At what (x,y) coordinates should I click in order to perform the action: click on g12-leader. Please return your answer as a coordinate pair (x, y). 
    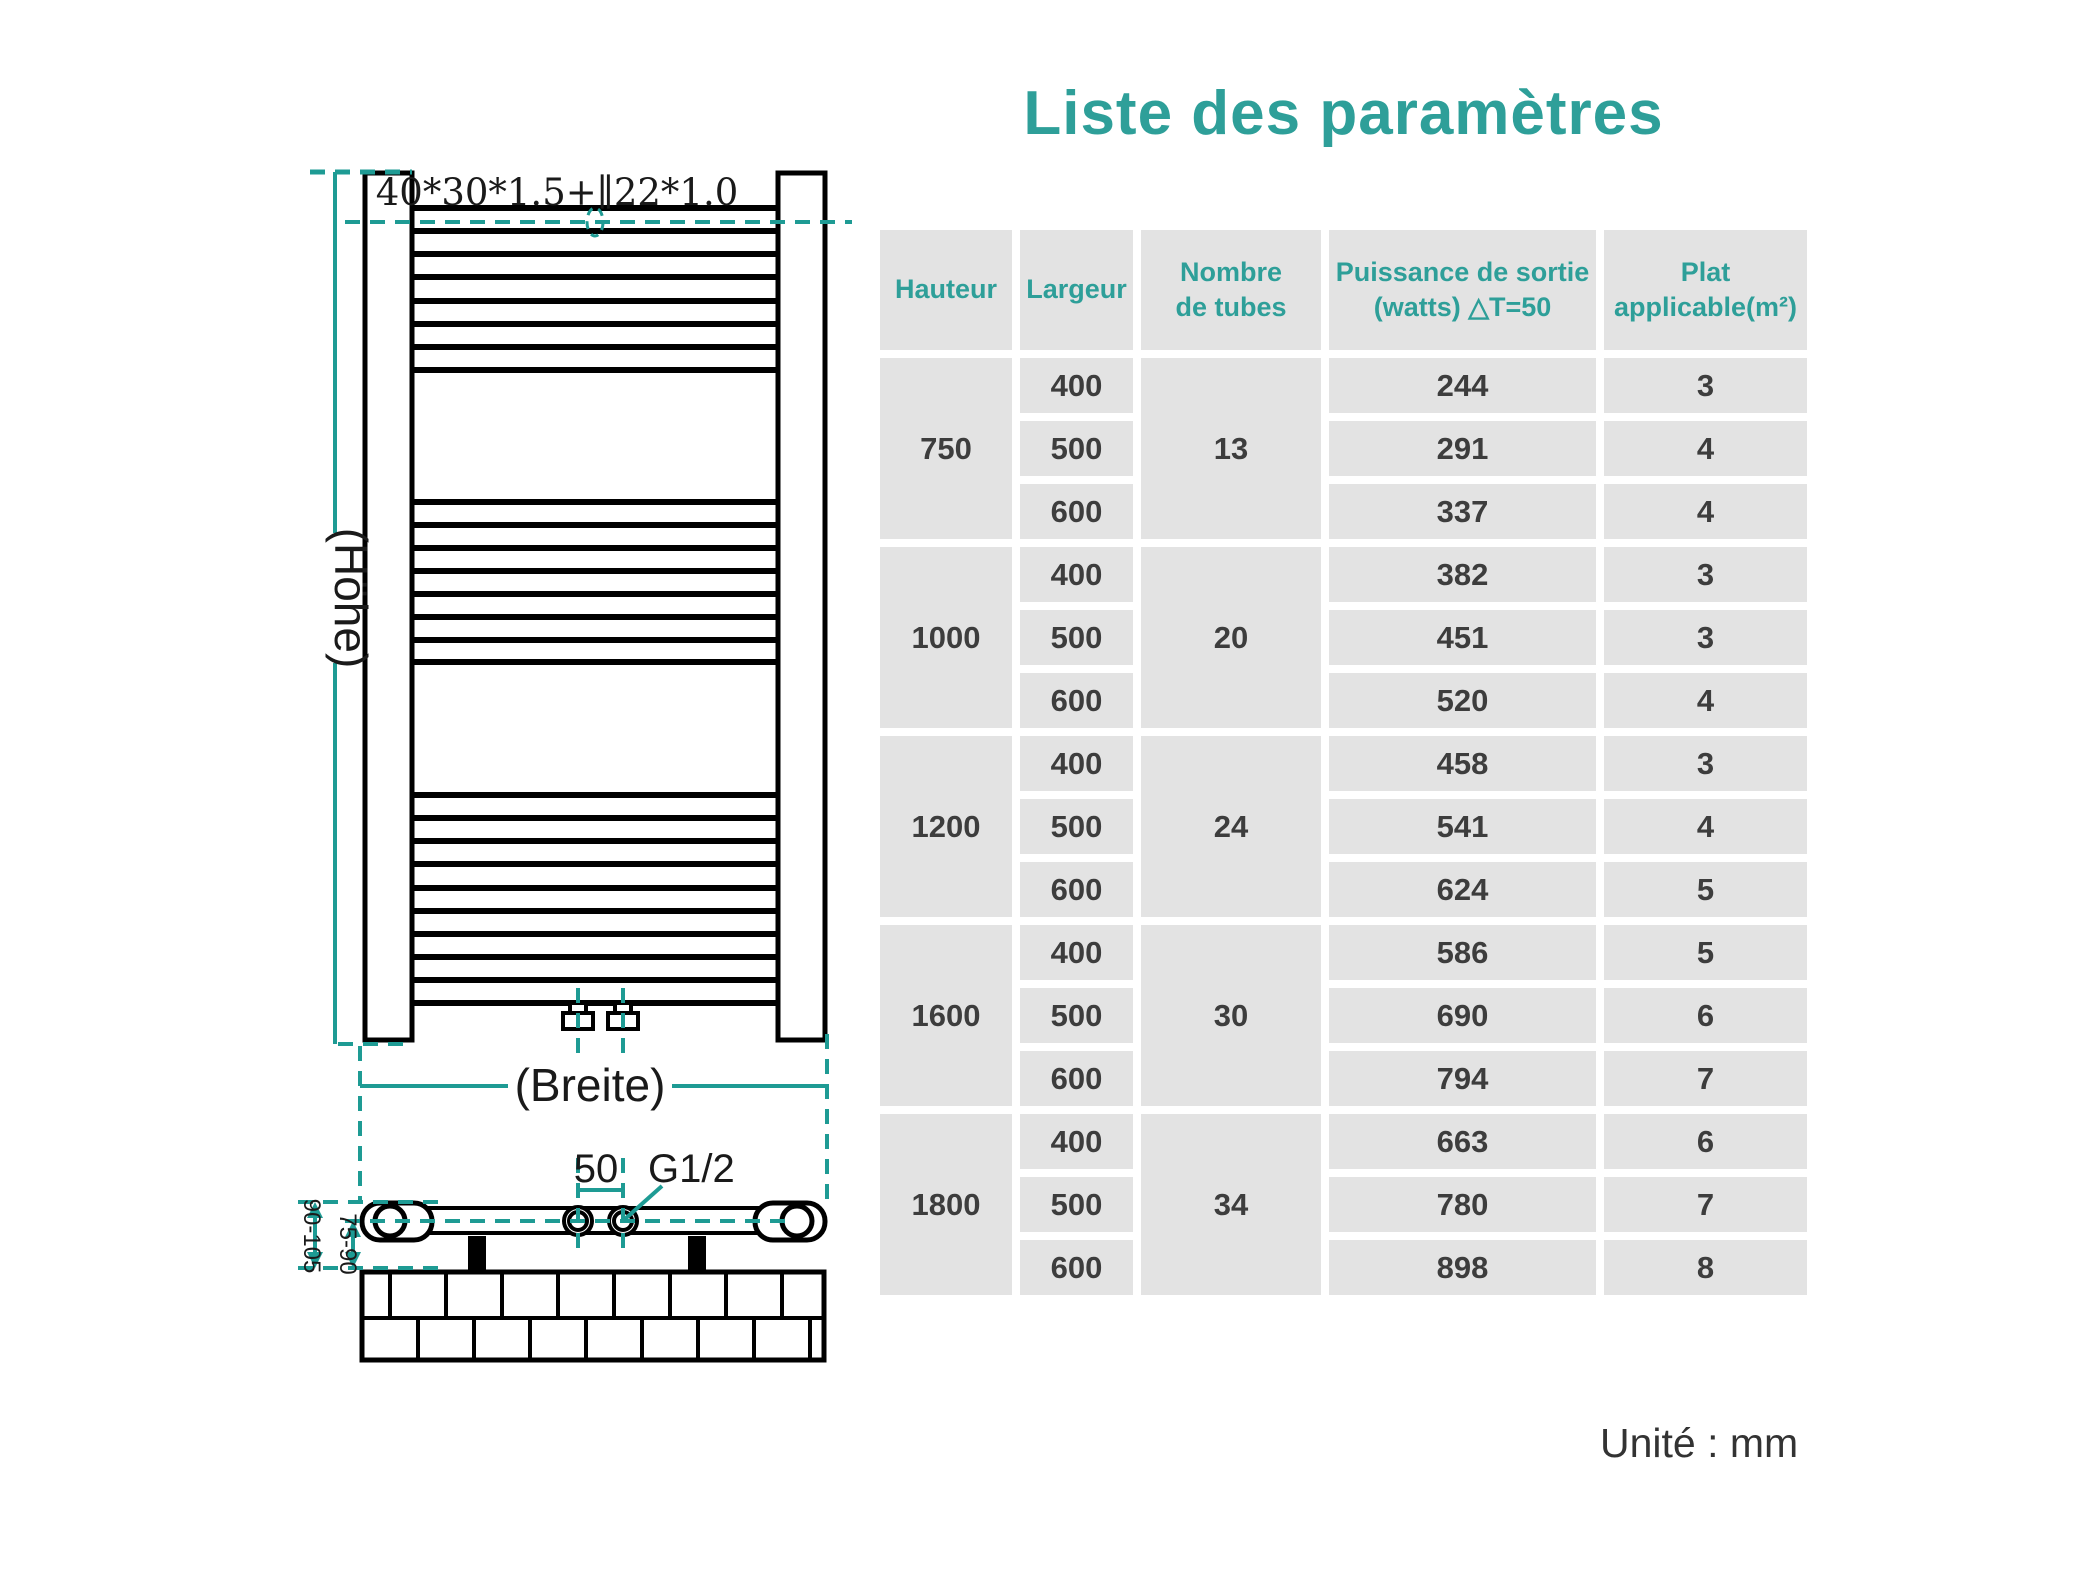
    Looking at the image, I should click on (643, 1202).